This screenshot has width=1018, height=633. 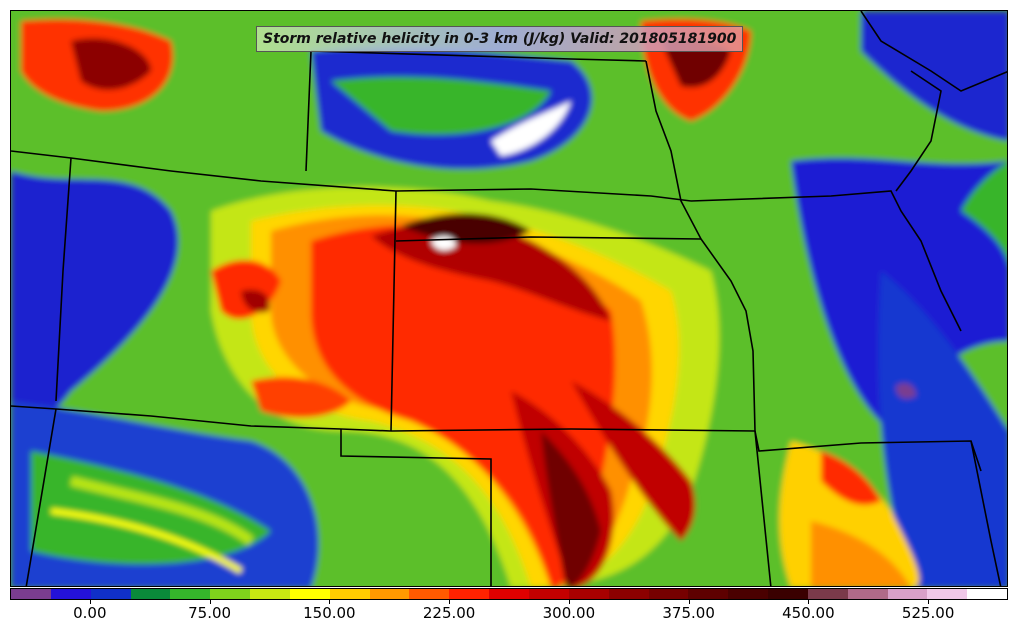 I want to click on colorbar, so click(x=509, y=594).